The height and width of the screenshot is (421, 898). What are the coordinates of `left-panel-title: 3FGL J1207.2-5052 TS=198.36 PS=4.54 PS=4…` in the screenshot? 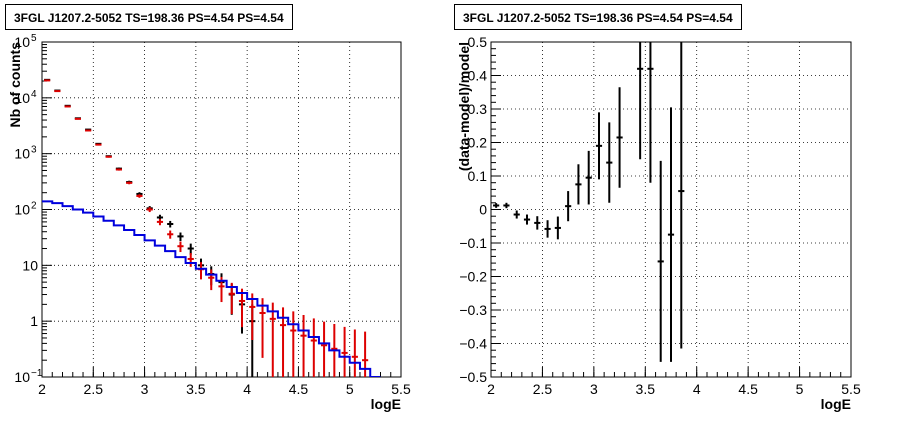 It's located at (149, 17).